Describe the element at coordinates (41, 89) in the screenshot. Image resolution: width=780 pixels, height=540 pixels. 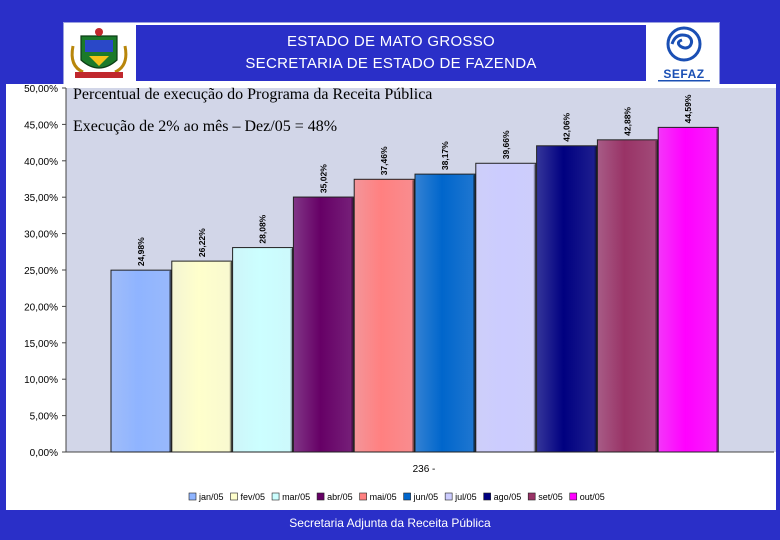
I see `y-tick-label: 50,00%` at that location.